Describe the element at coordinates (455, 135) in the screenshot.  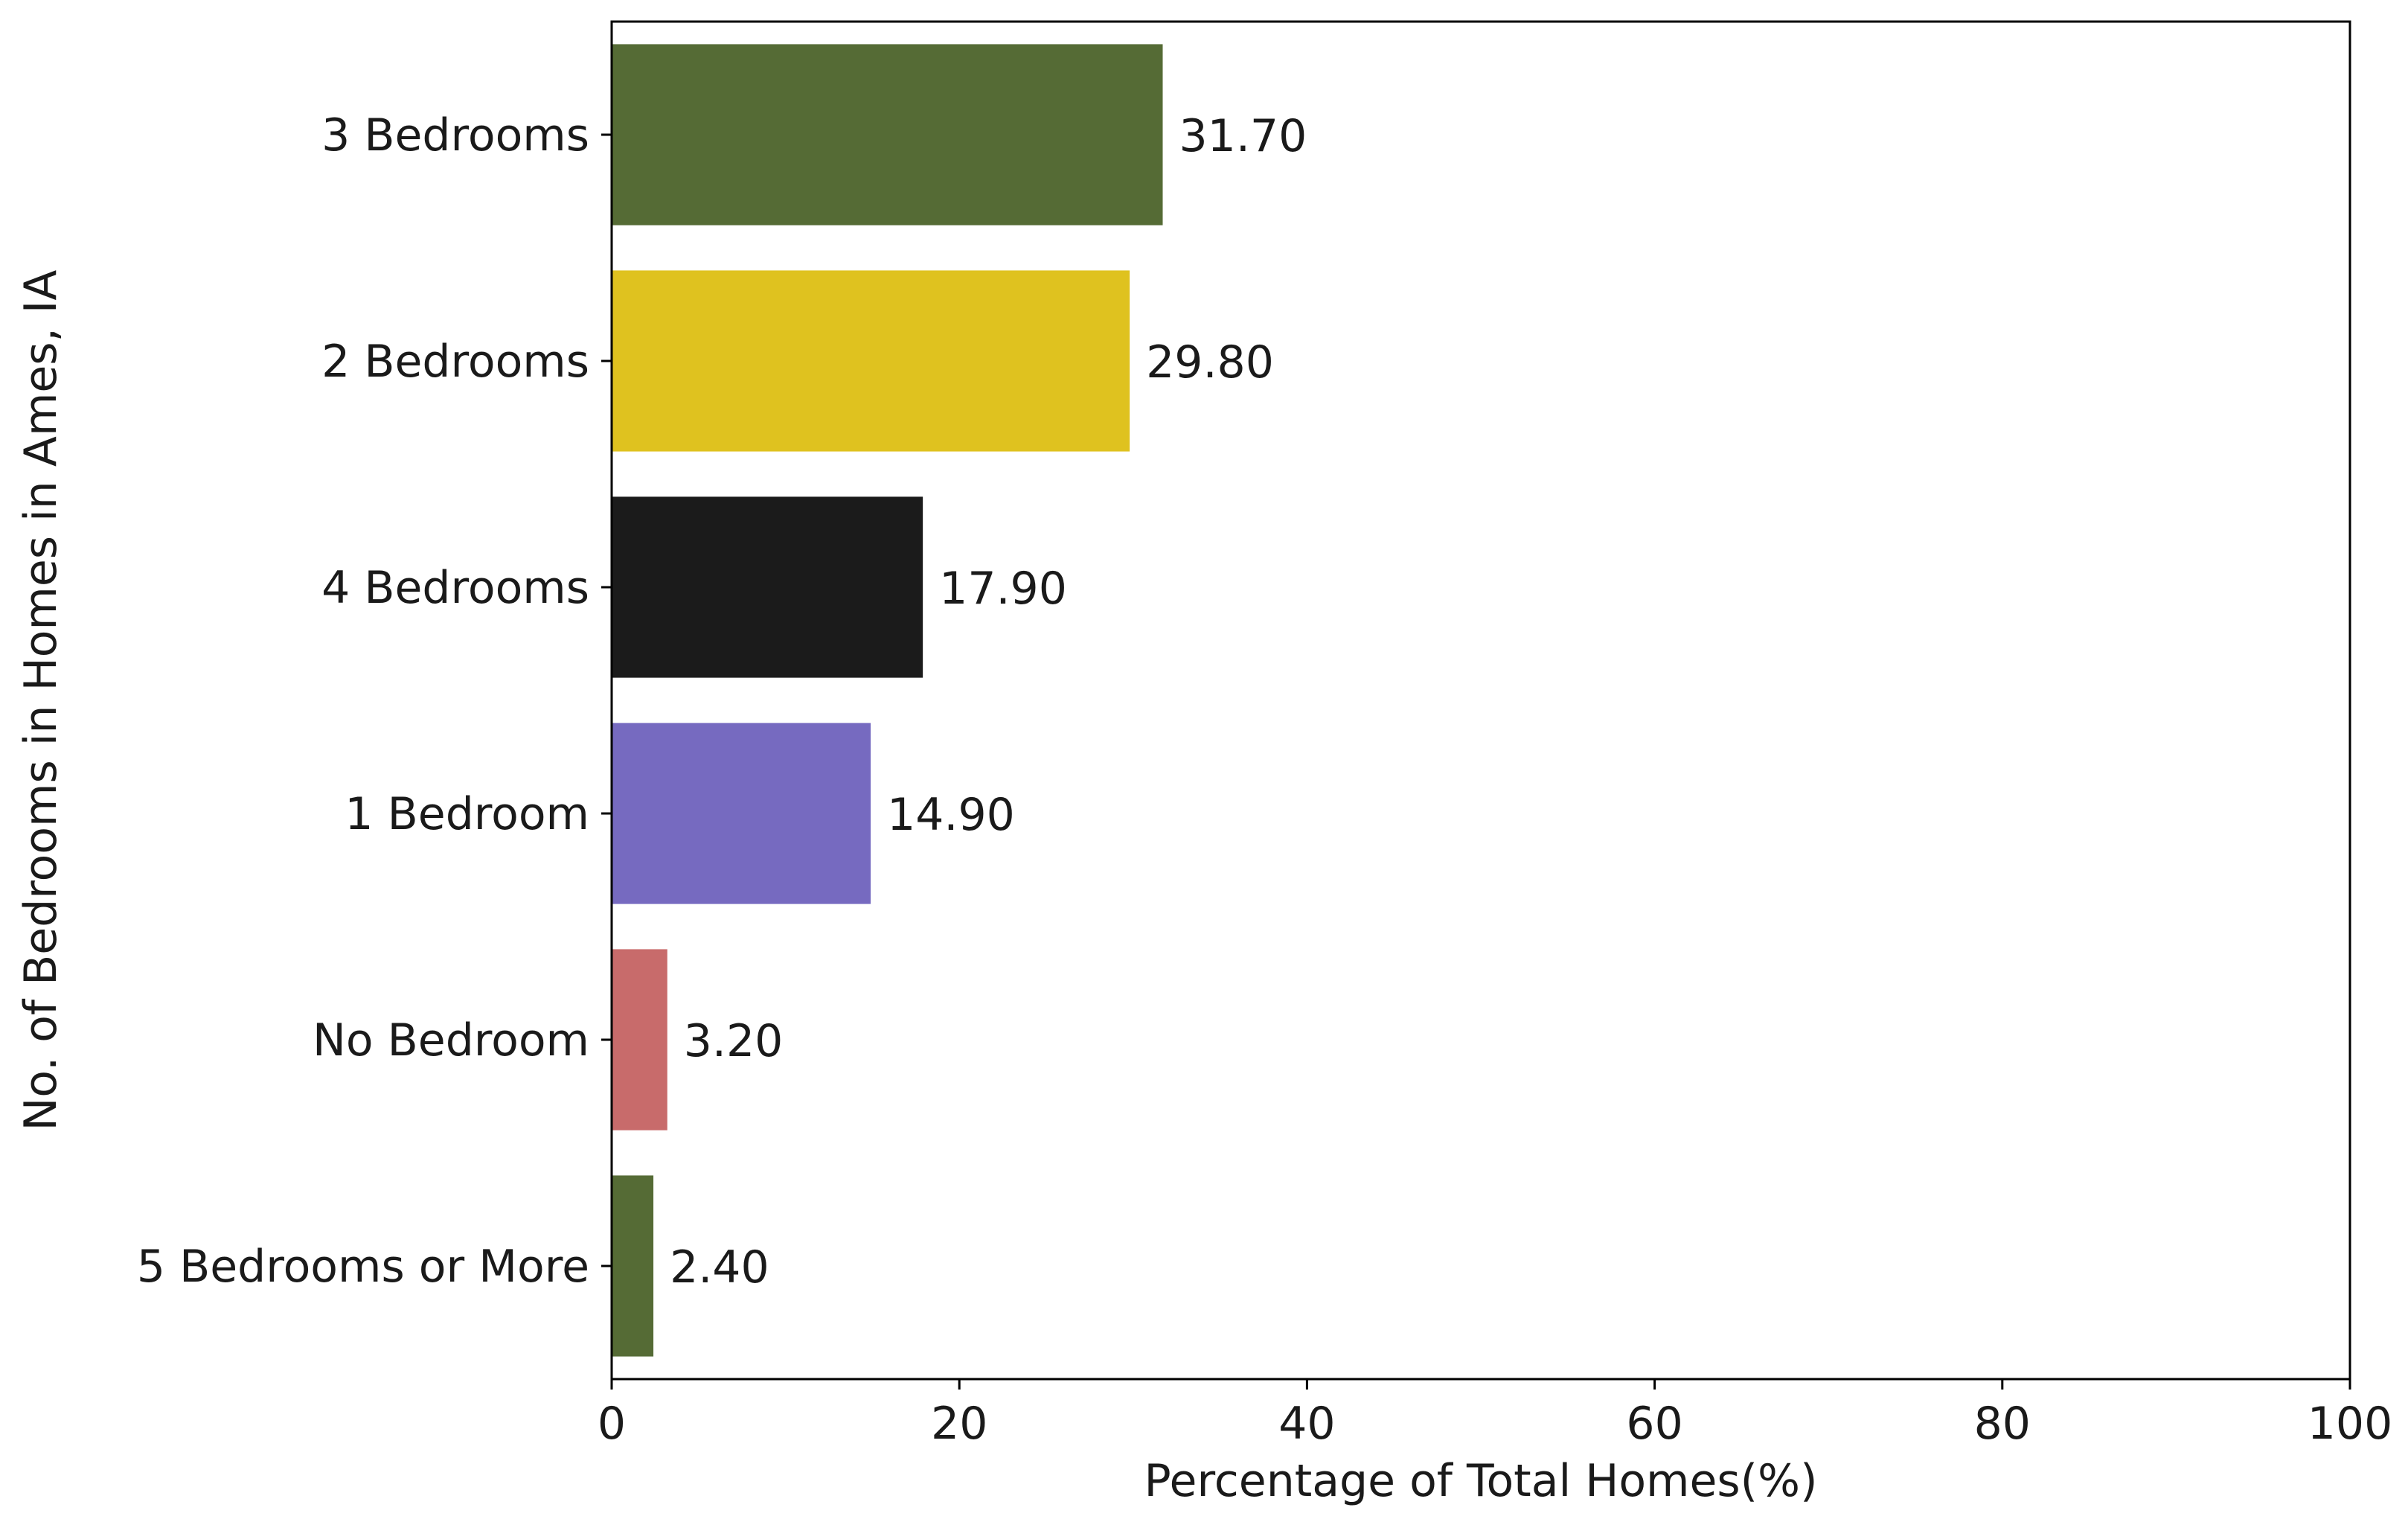
I see `y-tick-label: 3 Bedrooms` at that location.